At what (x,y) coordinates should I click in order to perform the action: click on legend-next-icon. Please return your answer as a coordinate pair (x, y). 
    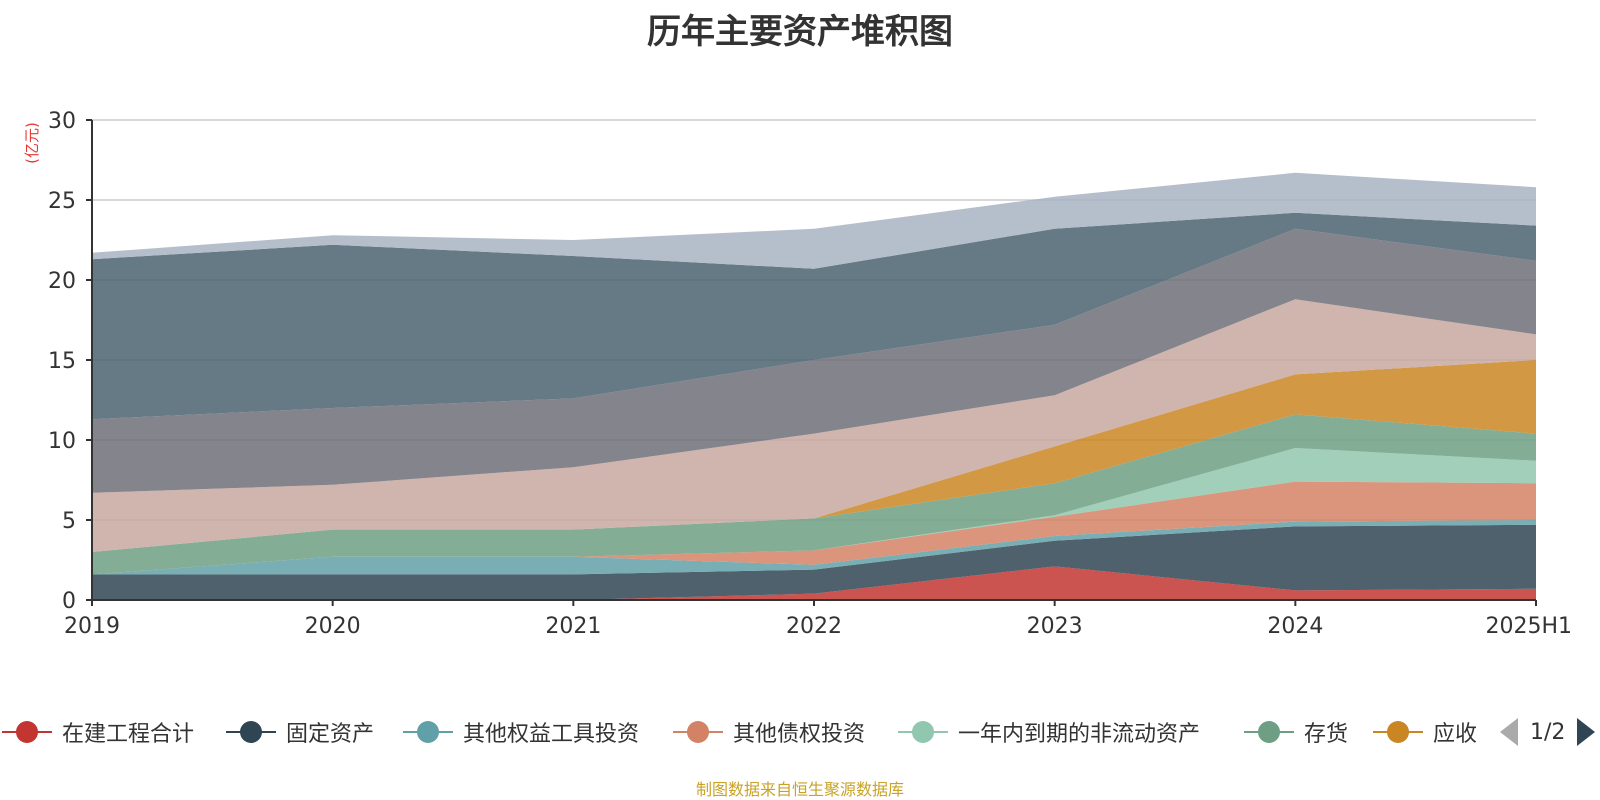
    Looking at the image, I should click on (1586, 732).